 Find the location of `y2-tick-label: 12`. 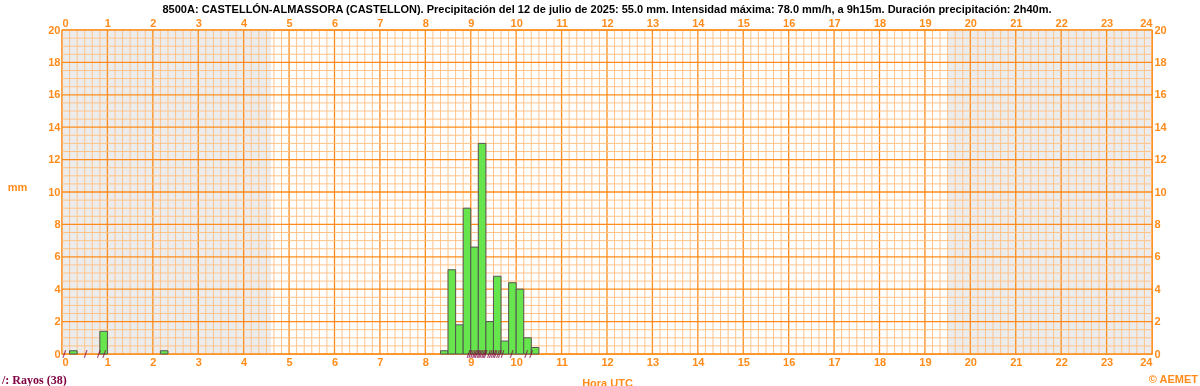

y2-tick-label: 12 is located at coordinates (1160, 159).